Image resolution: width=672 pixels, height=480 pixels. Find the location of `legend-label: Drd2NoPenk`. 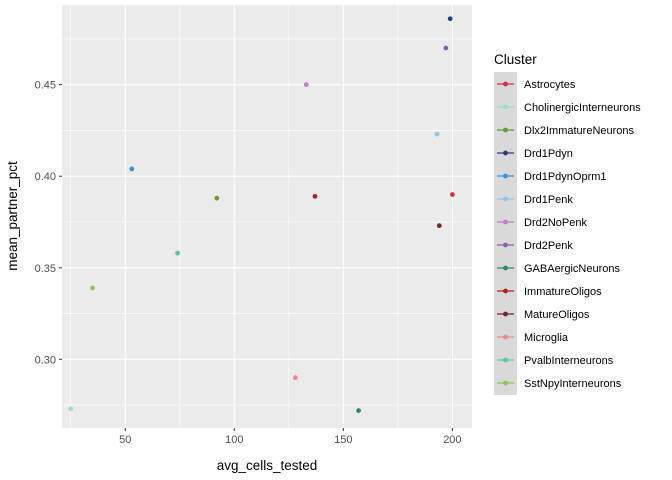

legend-label: Drd2NoPenk is located at coordinates (555, 223).